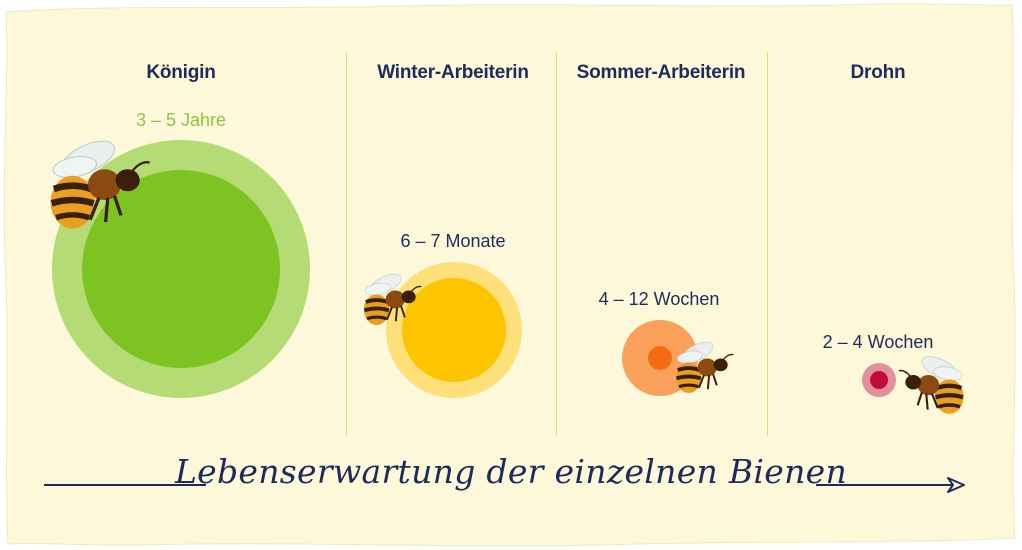 This screenshot has height=550, width=1022. Describe the element at coordinates (879, 380) in the screenshot. I see `lifespan-circle-inner-drohn` at that location.